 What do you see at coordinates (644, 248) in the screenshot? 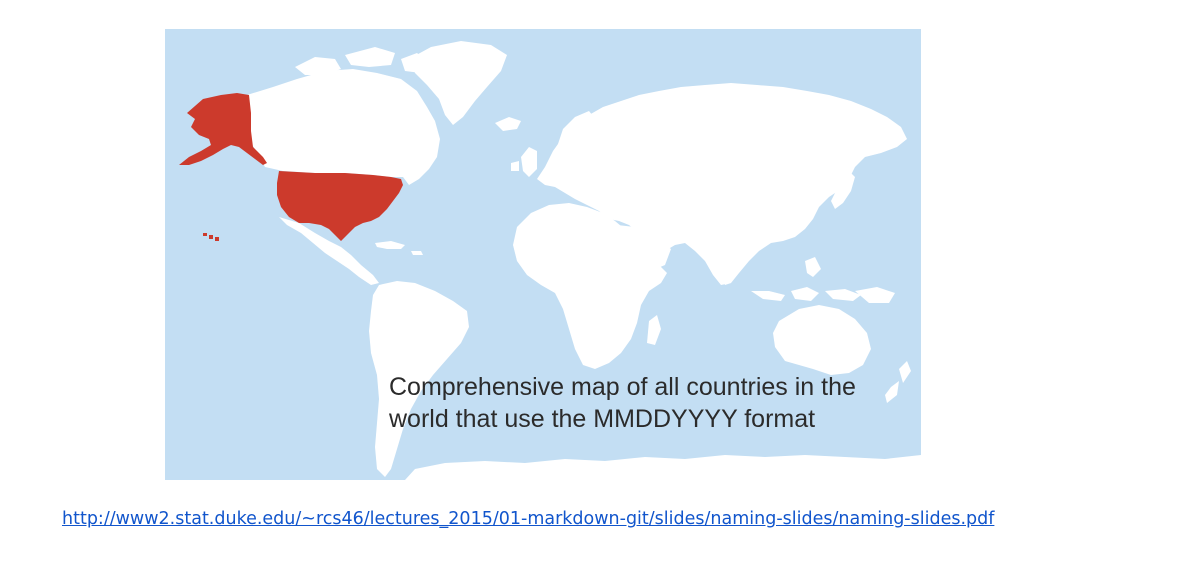
I see `arabia-land` at bounding box center [644, 248].